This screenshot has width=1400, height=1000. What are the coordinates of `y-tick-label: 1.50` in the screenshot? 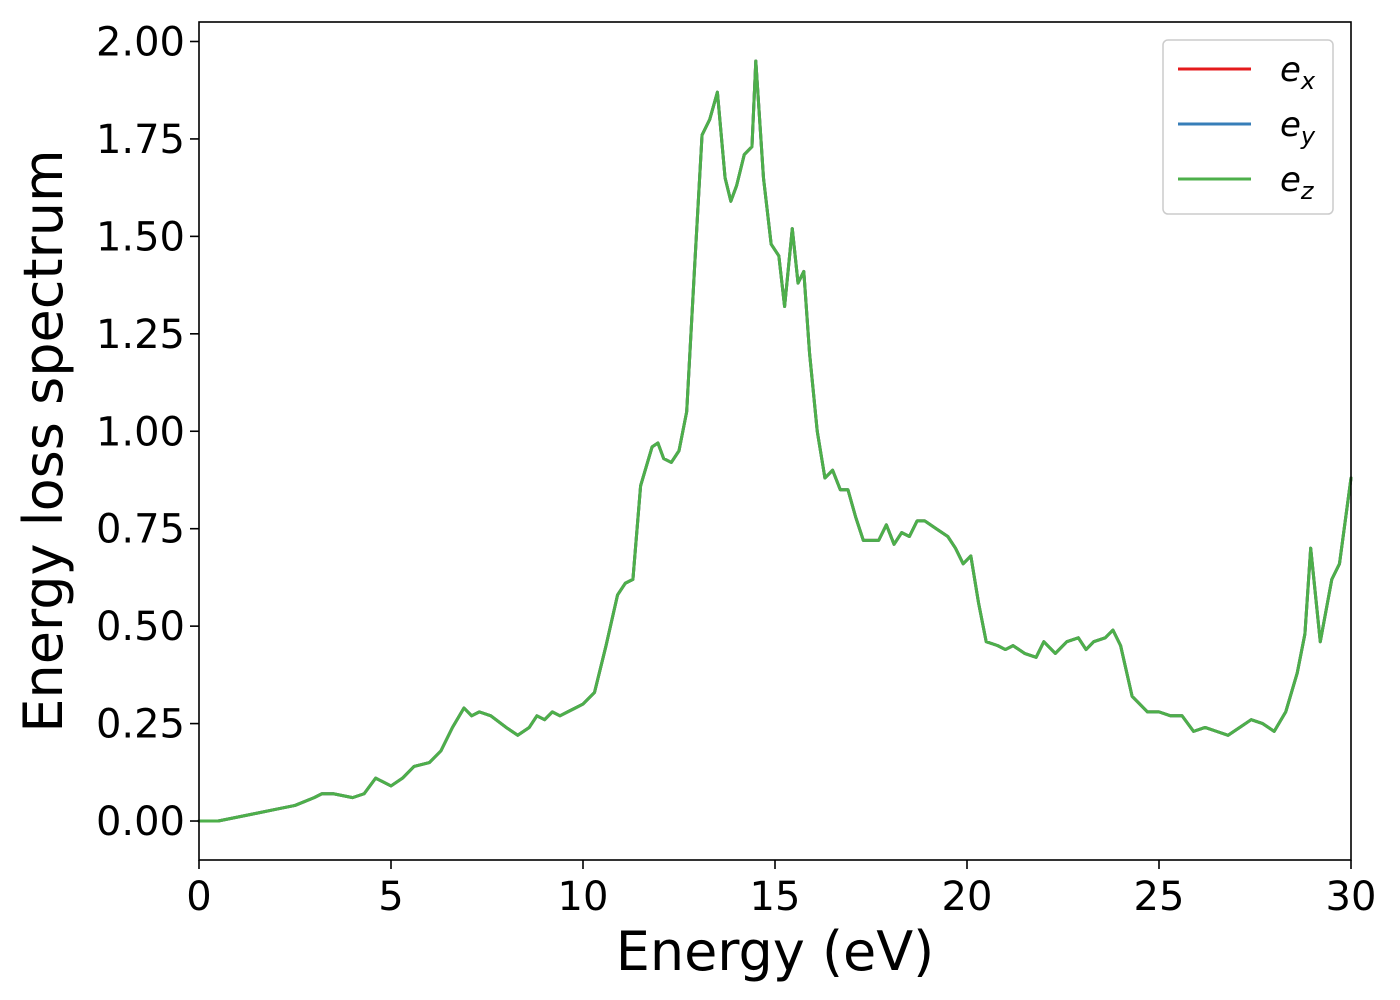 It's located at (140, 237).